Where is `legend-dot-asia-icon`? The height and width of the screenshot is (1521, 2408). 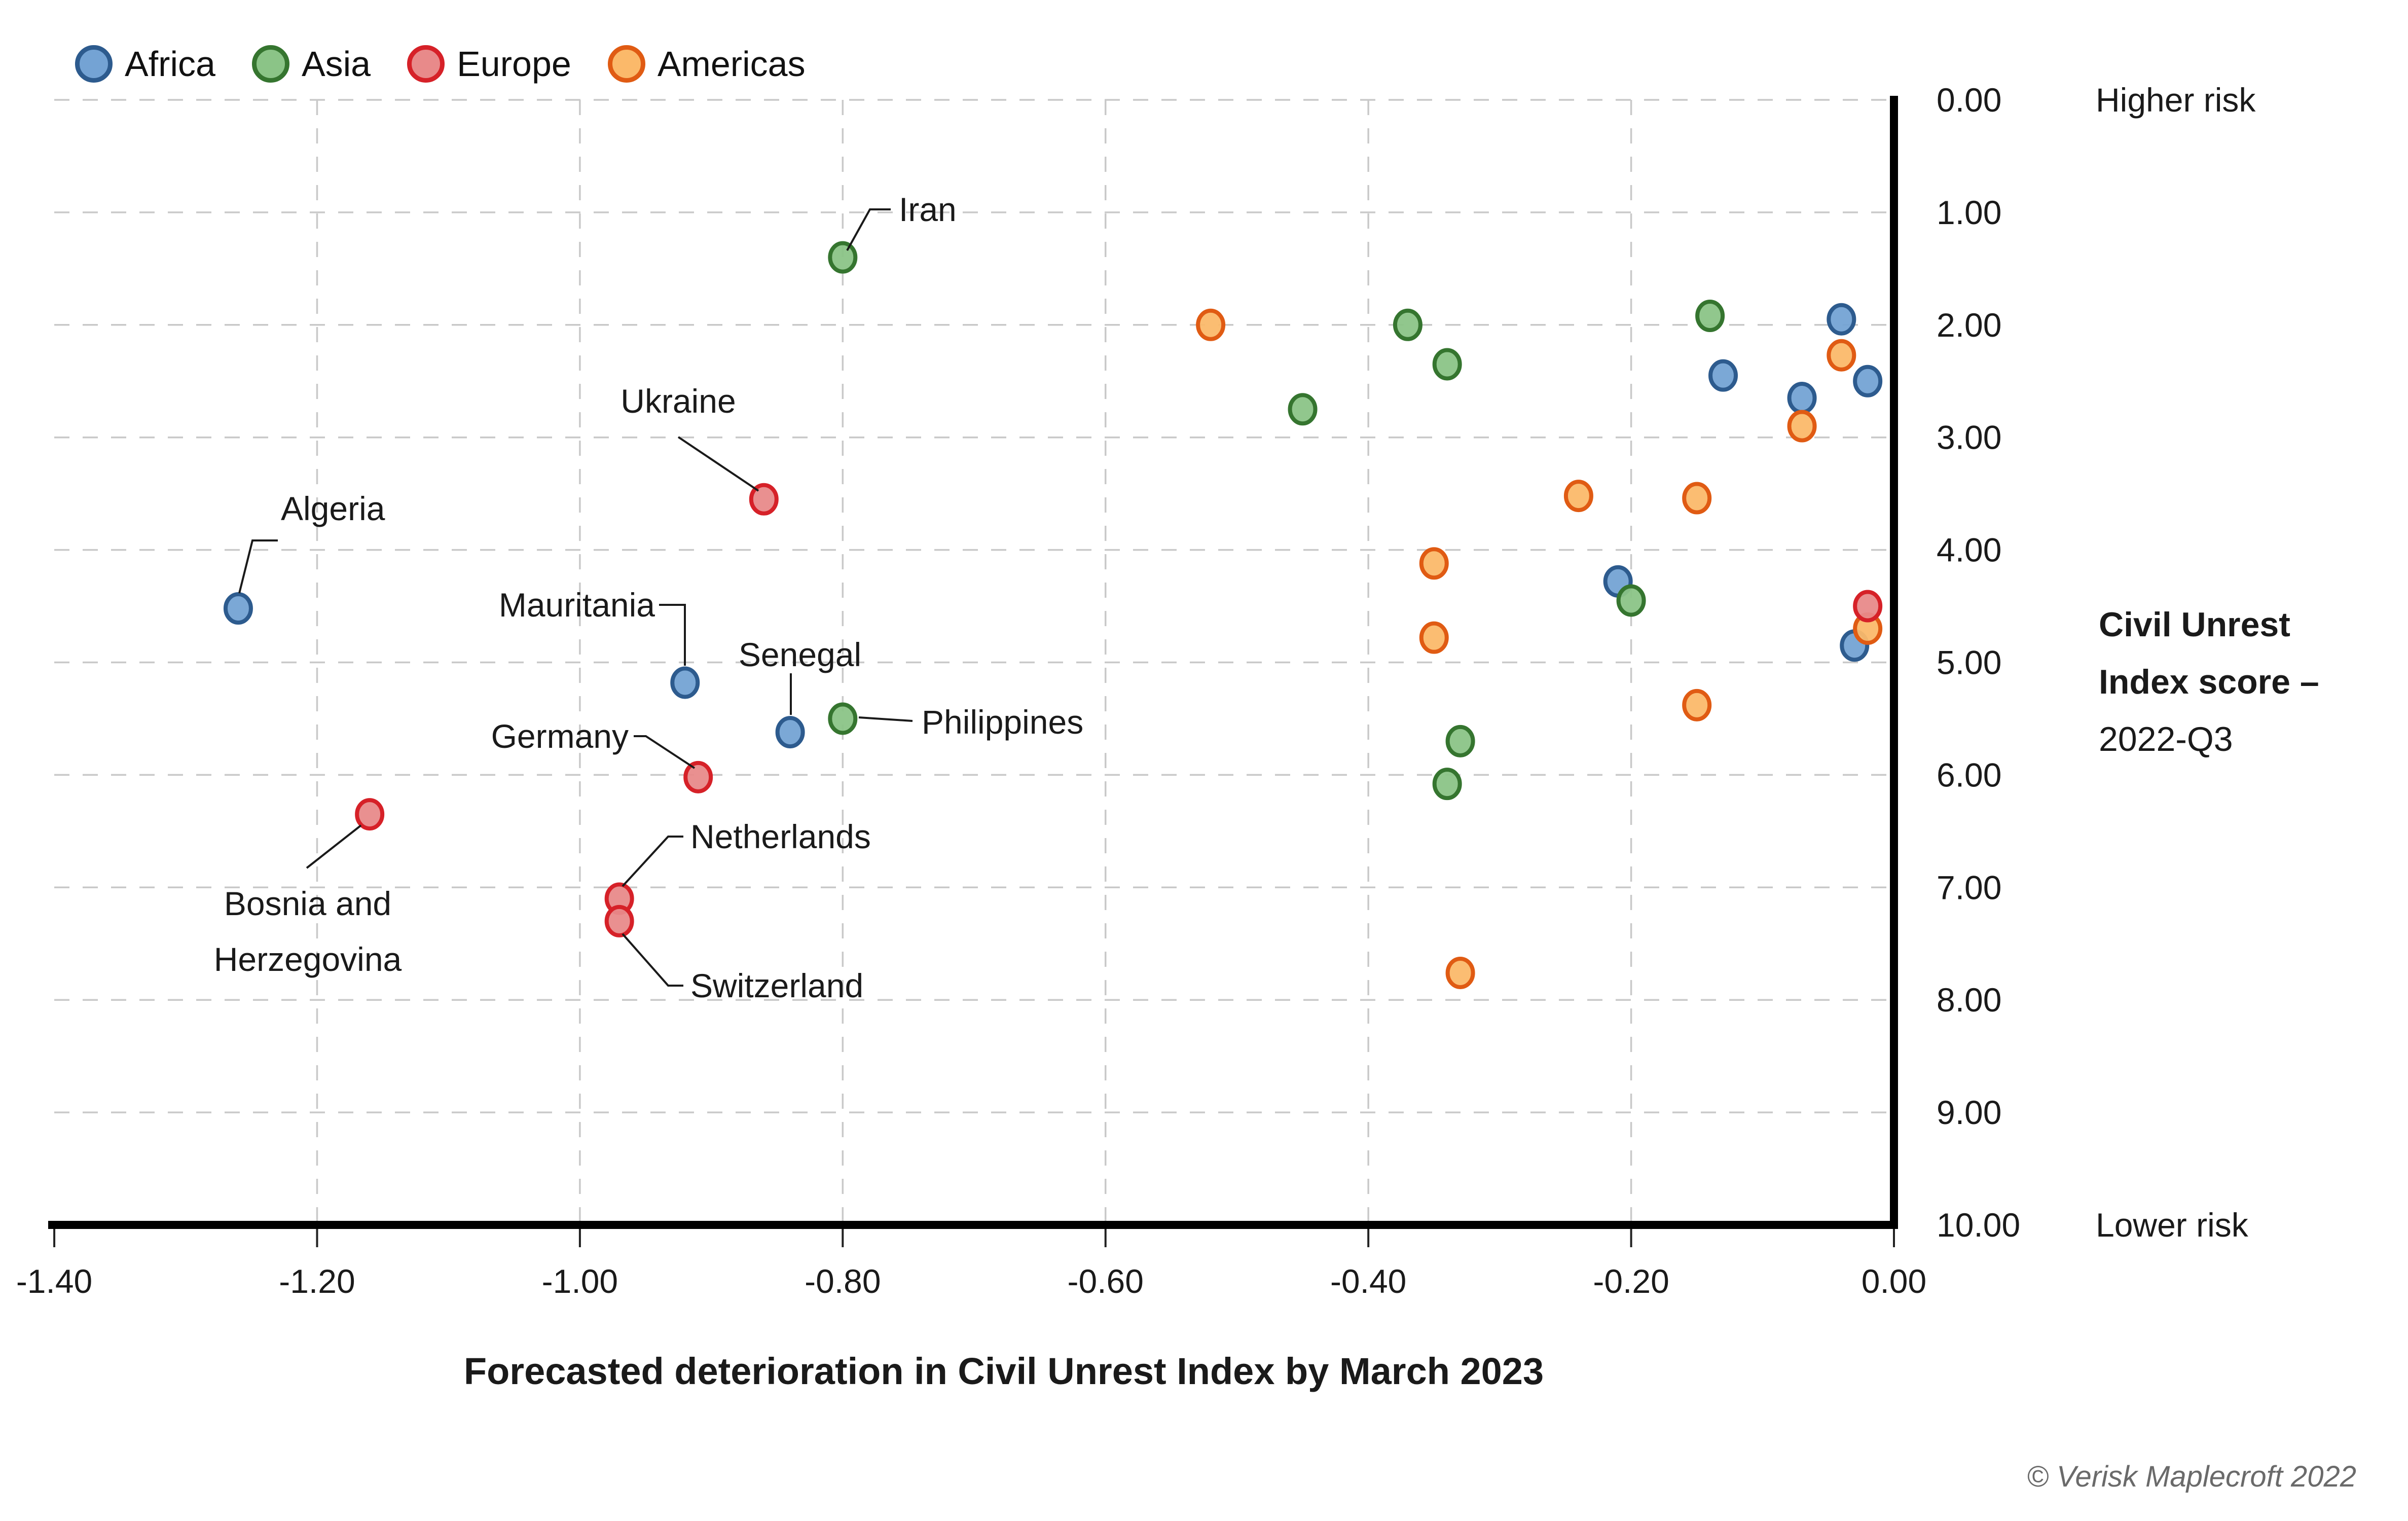 legend-dot-asia-icon is located at coordinates (270, 64).